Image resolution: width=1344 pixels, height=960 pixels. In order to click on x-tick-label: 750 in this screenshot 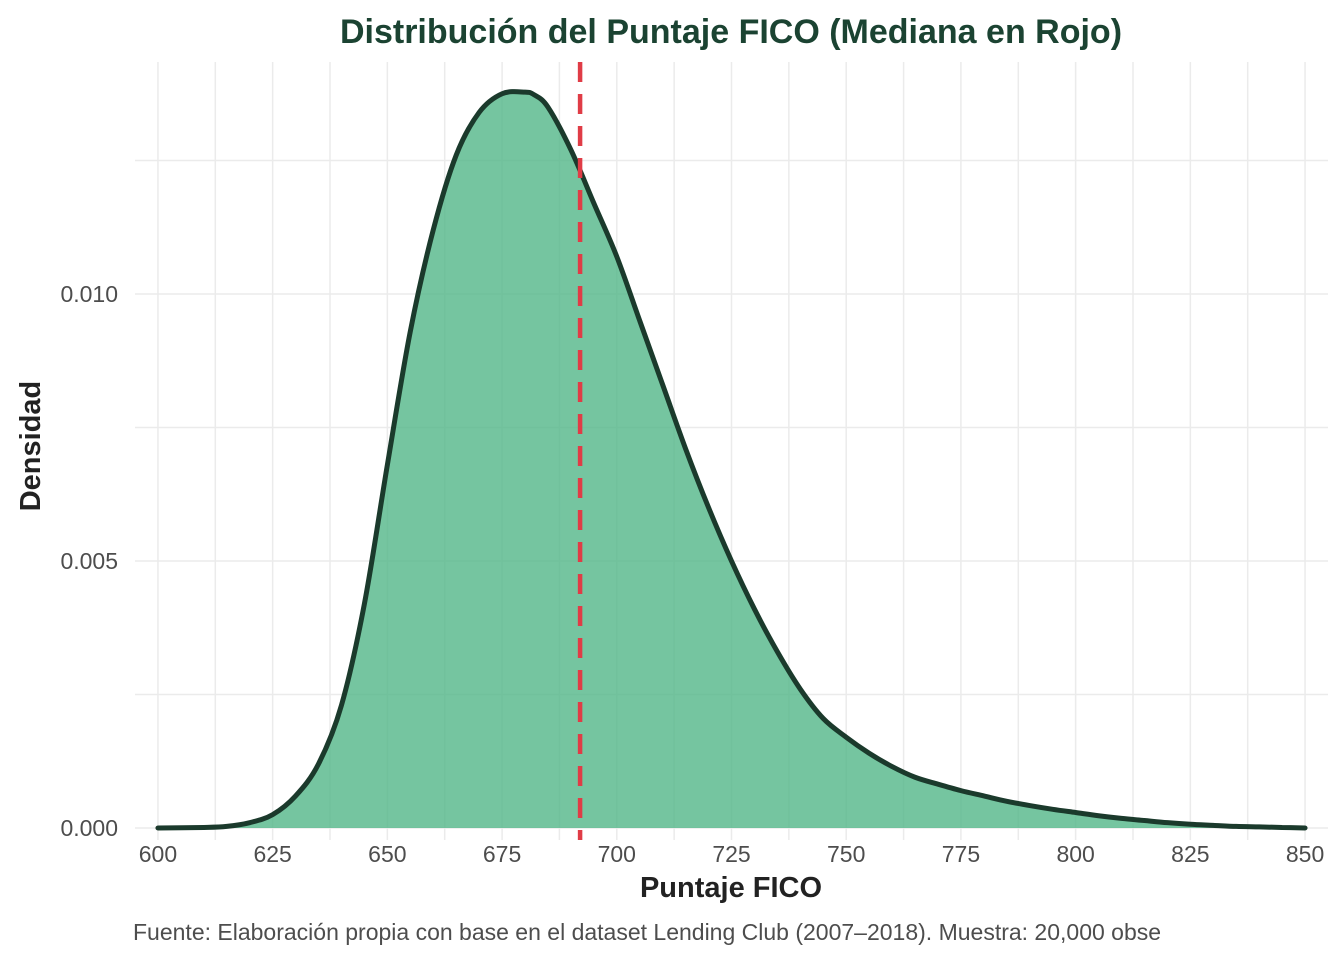, I will do `click(846, 854)`.